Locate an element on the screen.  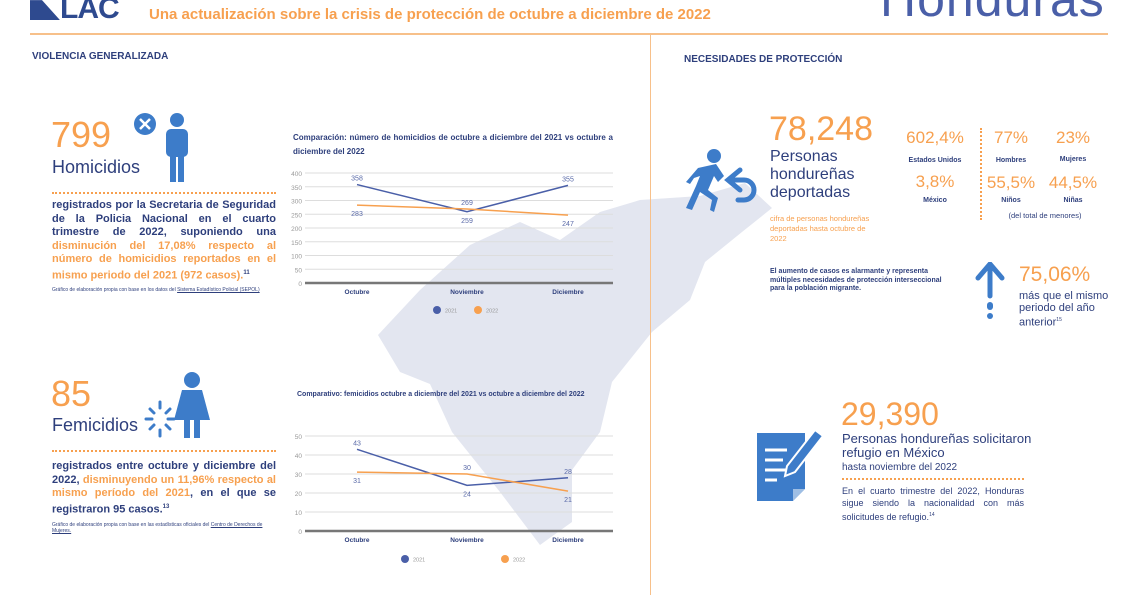
column-divider is located at coordinates (650, 315).